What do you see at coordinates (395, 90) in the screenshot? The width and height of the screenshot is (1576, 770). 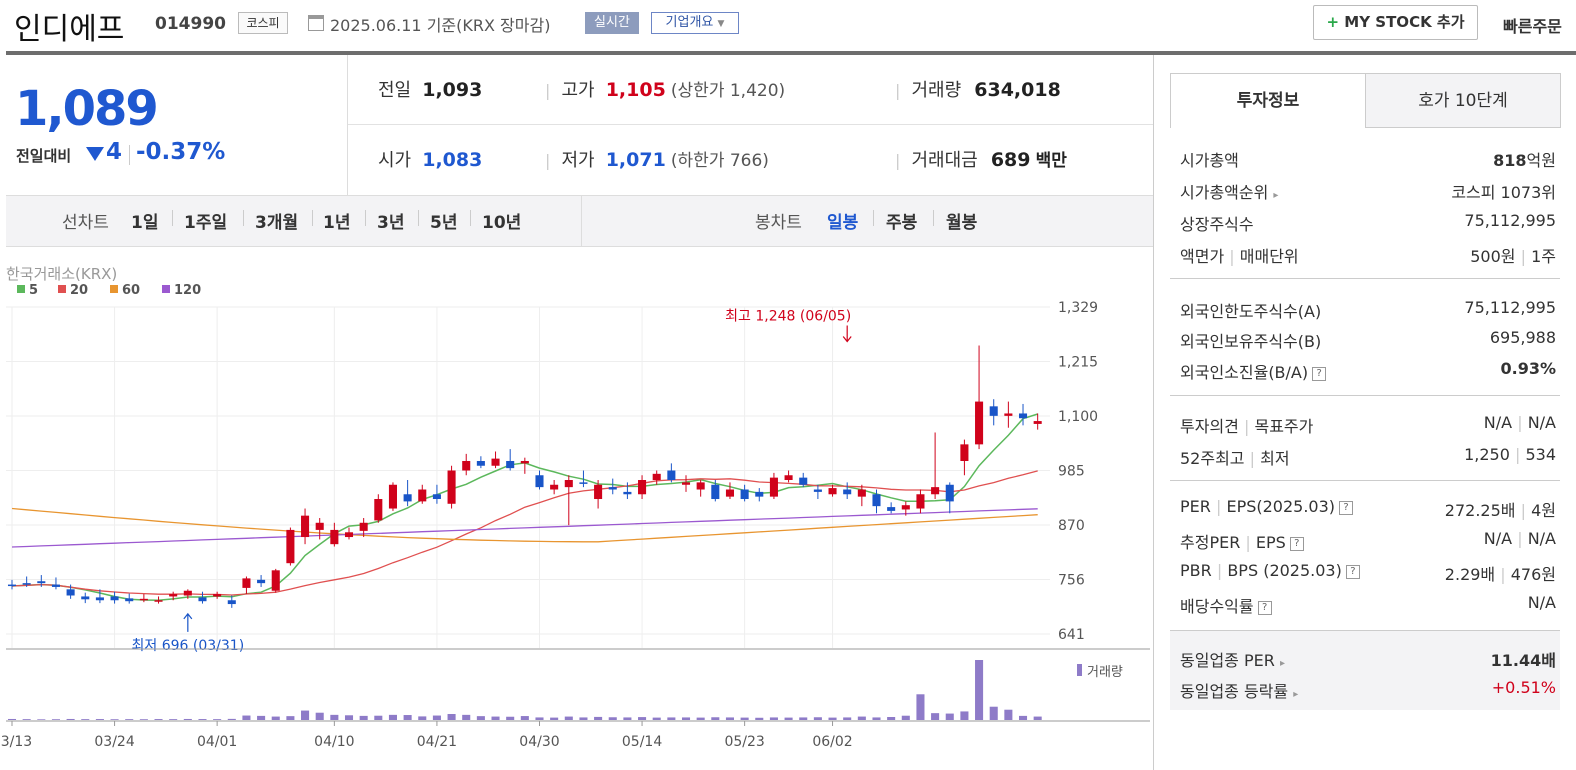 I see `prev-label: 전일` at bounding box center [395, 90].